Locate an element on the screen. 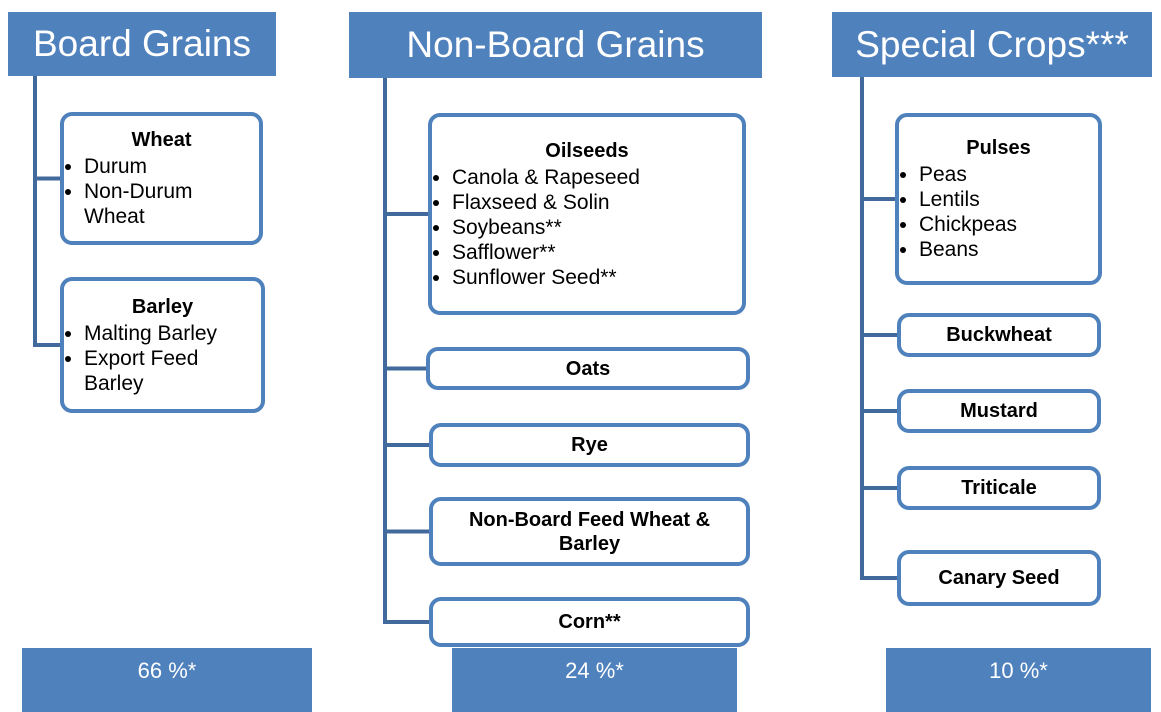 The image size is (1161, 712). group-title: Pulses is located at coordinates (998, 148).